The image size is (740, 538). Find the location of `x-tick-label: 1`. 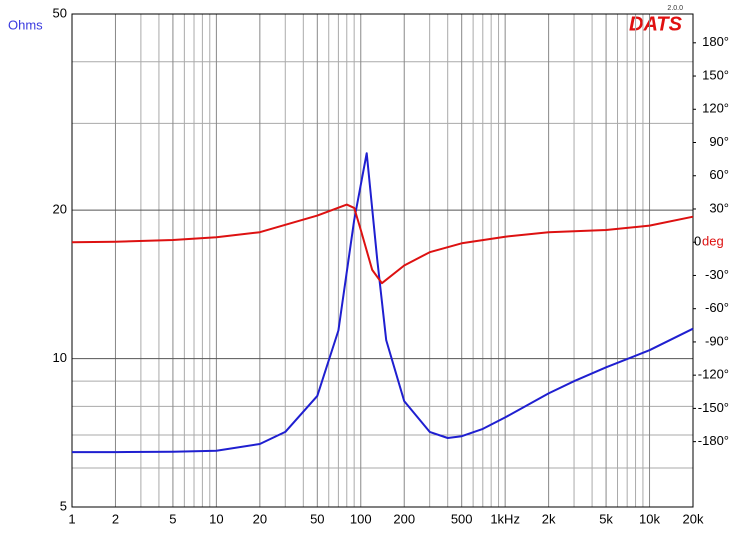

x-tick-label: 1 is located at coordinates (71, 518).